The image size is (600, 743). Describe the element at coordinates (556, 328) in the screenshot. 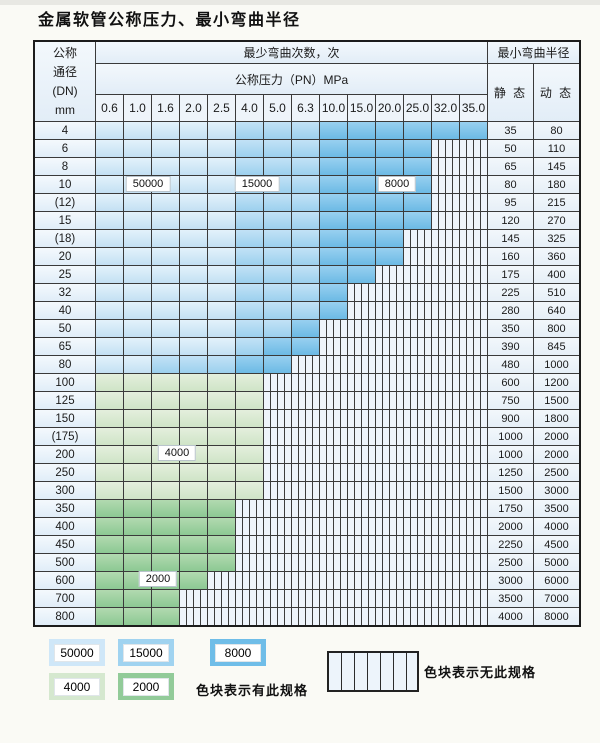

I see `dynamic-radius-cell: 800` at that location.